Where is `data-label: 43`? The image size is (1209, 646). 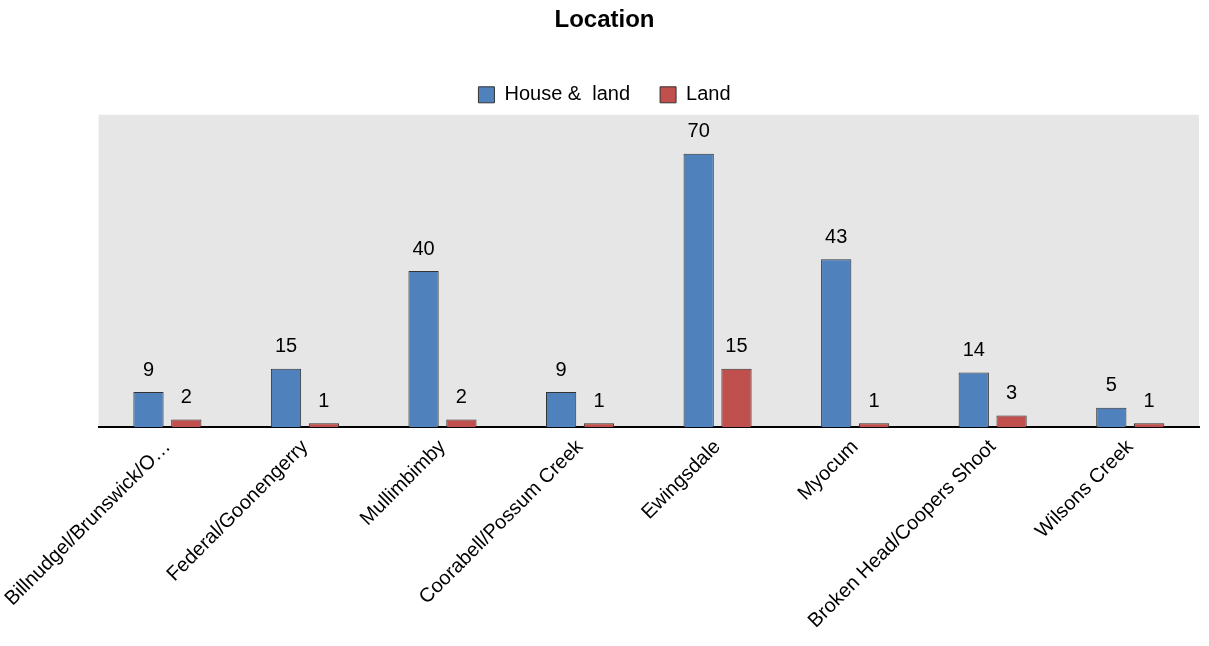
data-label: 43 is located at coordinates (836, 235).